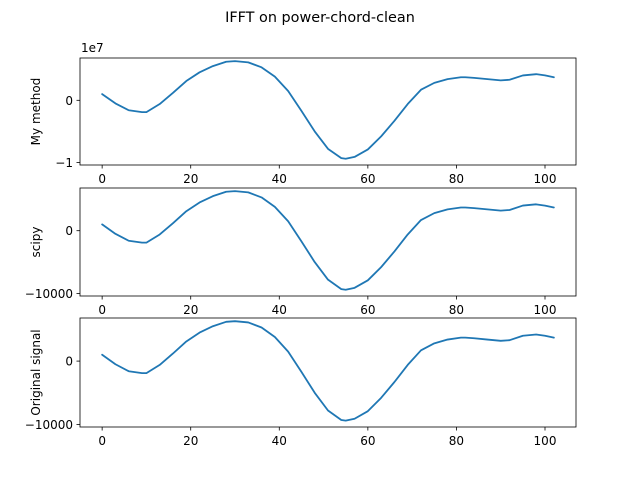 This screenshot has height=480, width=640. Describe the element at coordinates (36, 112) in the screenshot. I see `y-axis-label: My method` at that location.